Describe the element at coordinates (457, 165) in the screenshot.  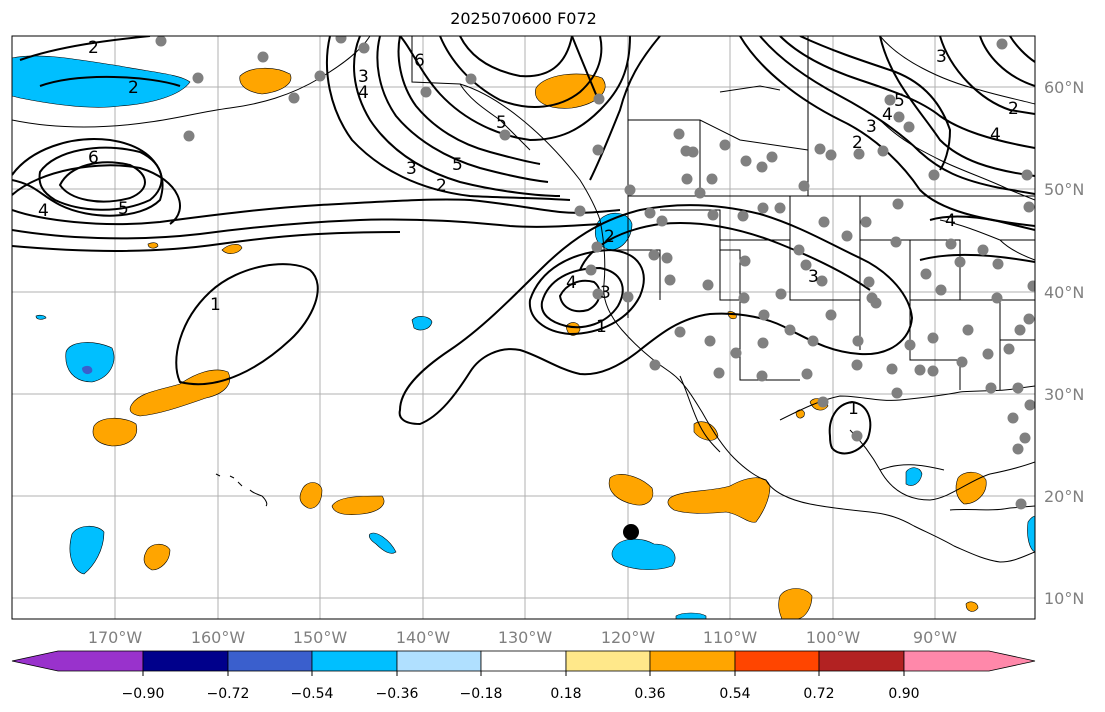
I see `contour-label: 5` at that location.